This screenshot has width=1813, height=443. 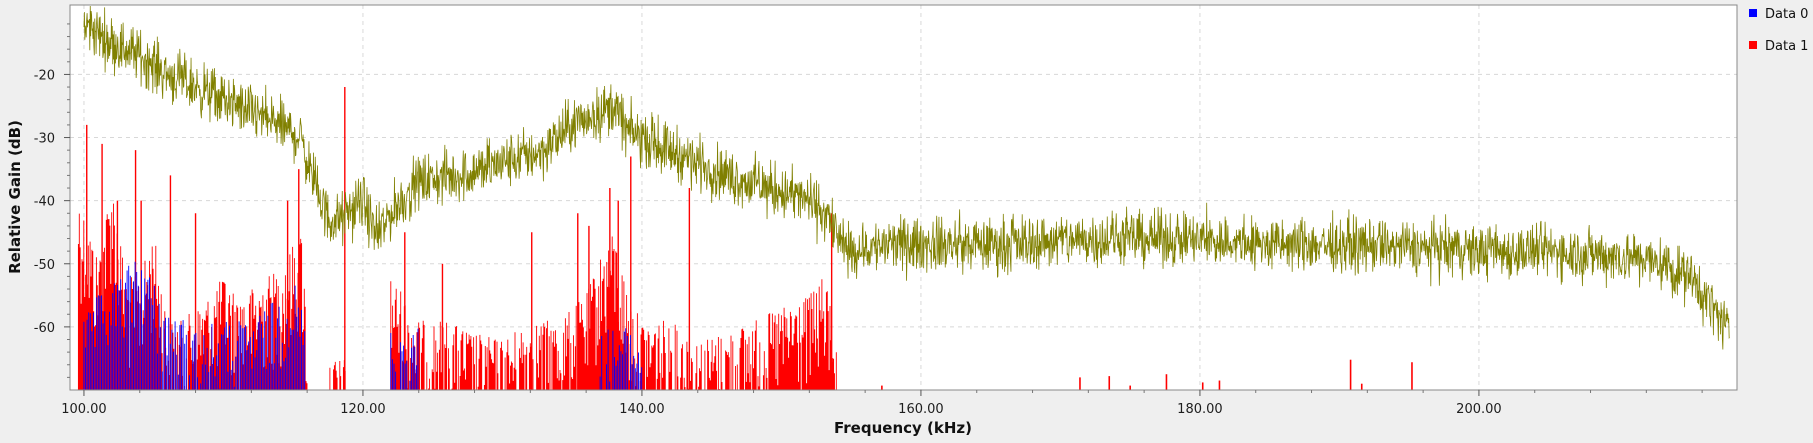 I want to click on x-tick-label: 140.00, so click(x=642, y=409).